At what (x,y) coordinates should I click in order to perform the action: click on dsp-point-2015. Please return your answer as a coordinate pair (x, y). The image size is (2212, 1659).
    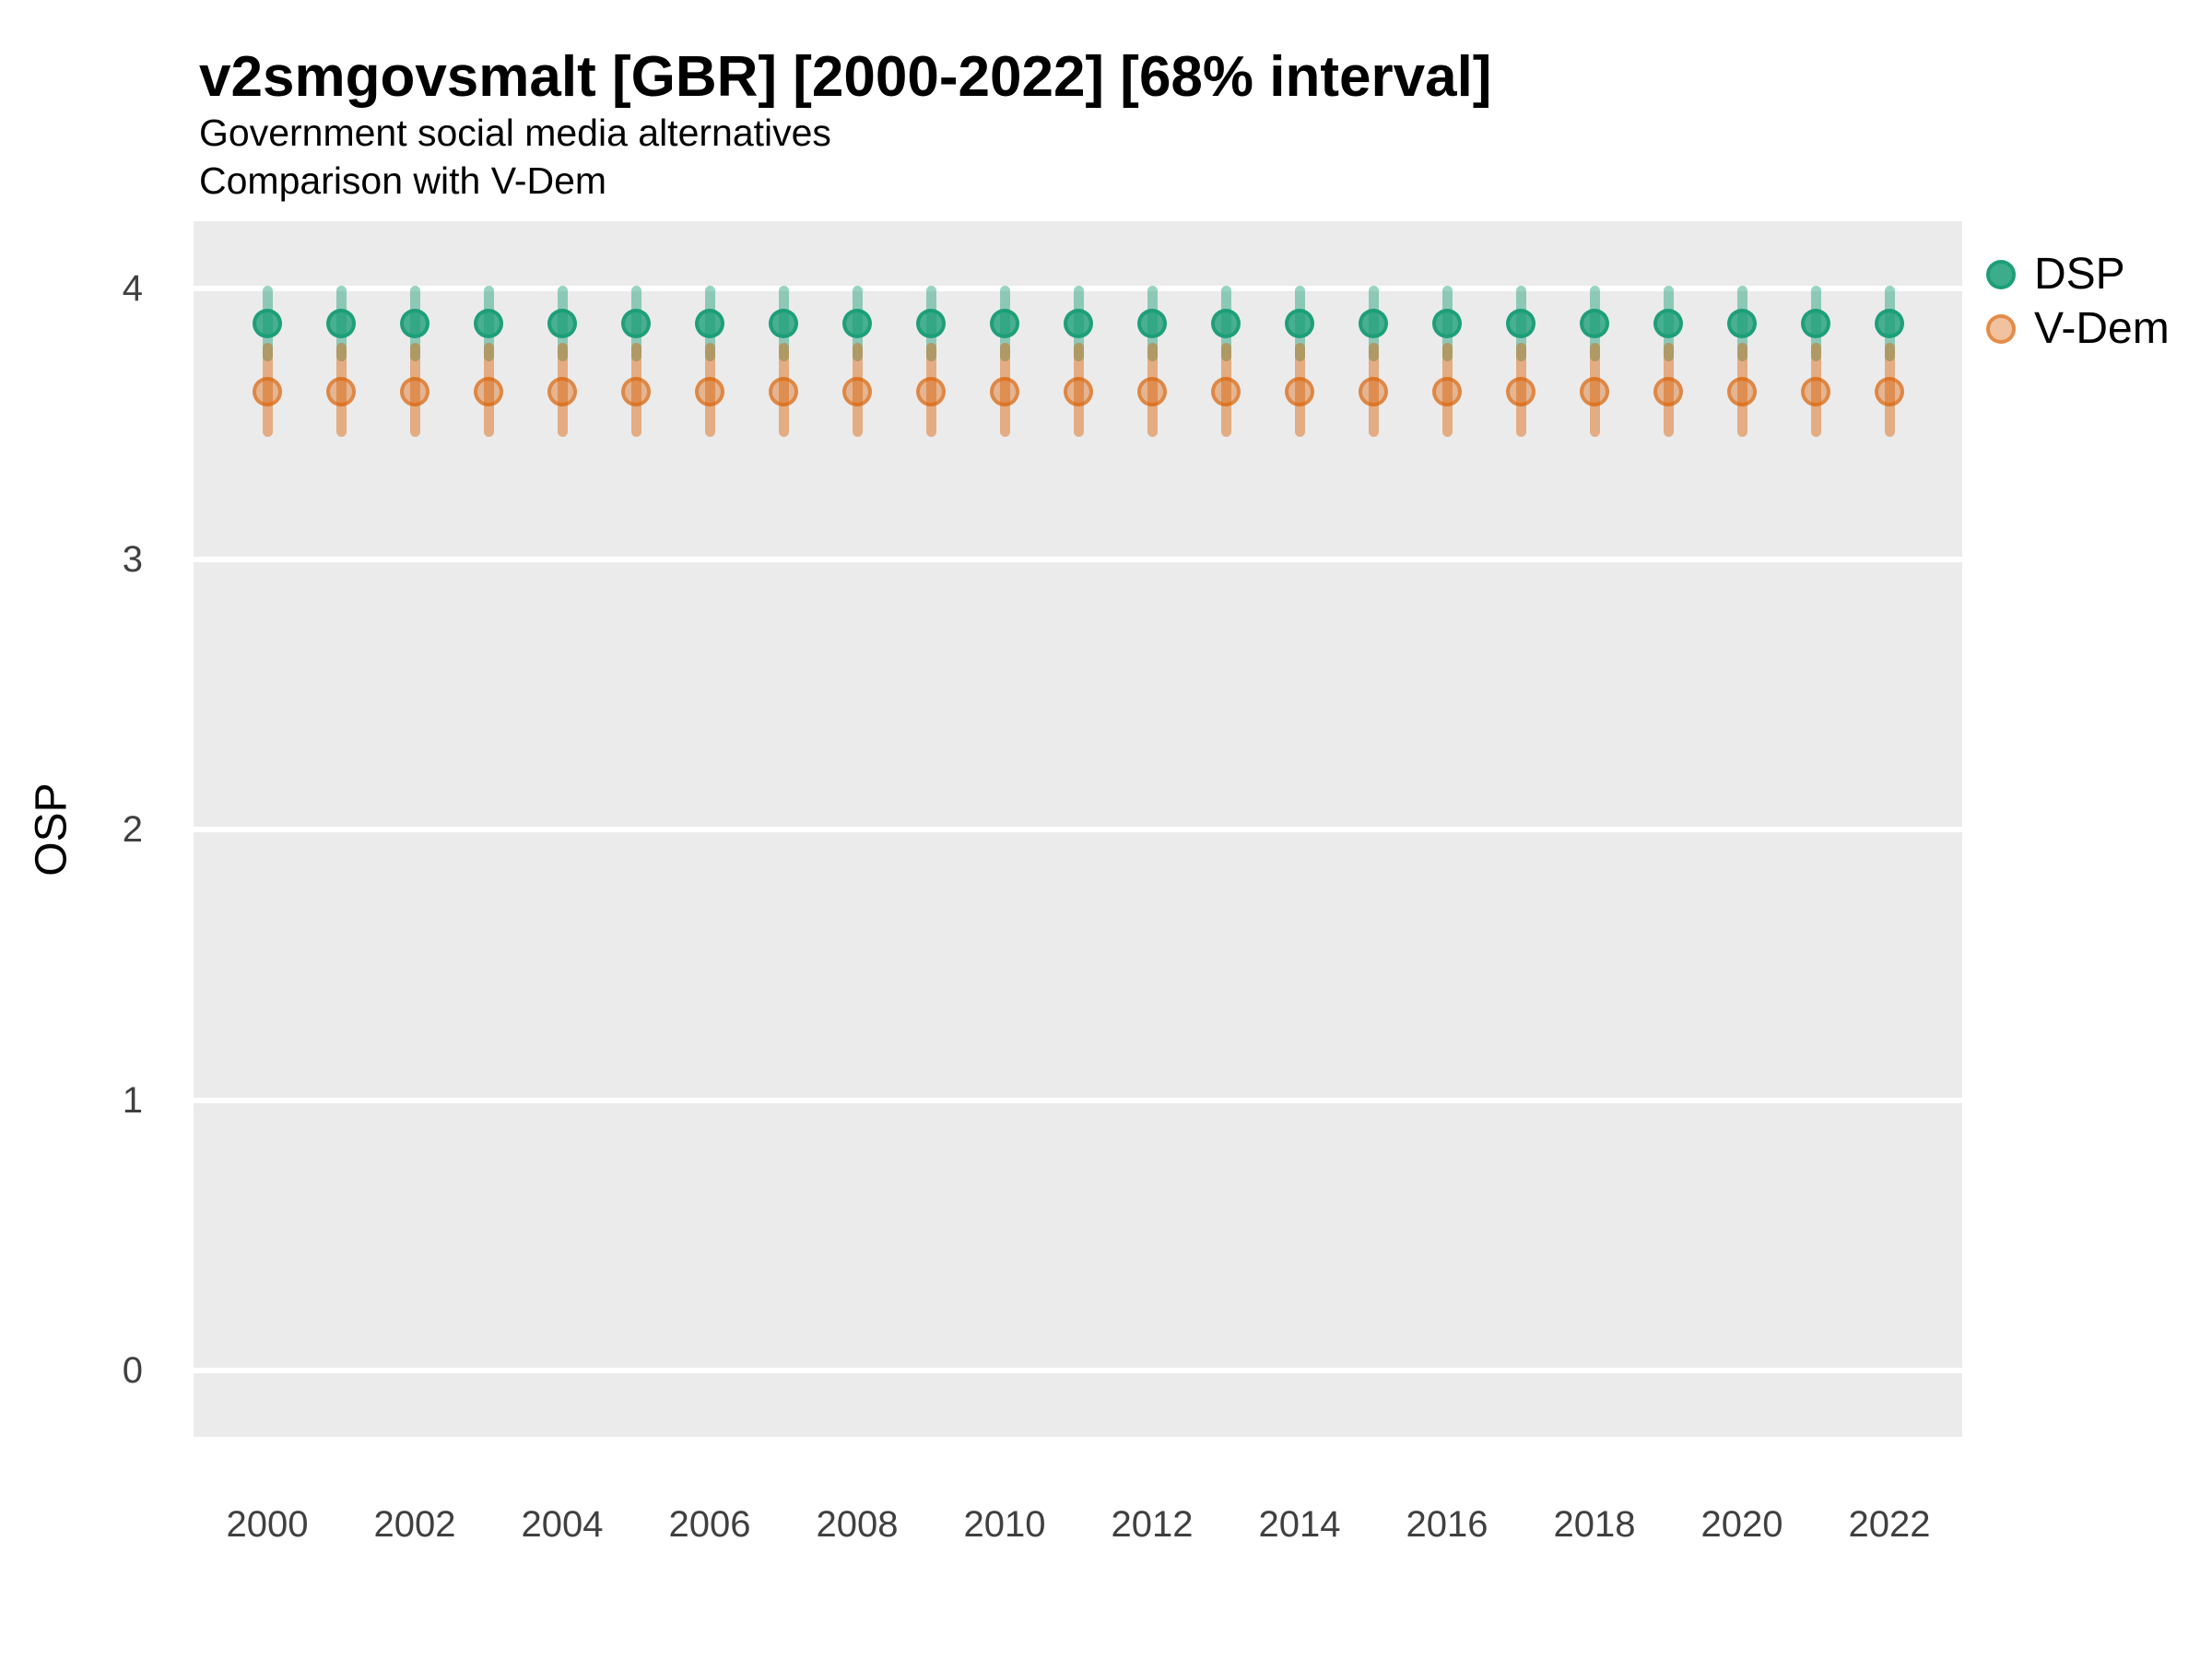
    Looking at the image, I should click on (1373, 324).